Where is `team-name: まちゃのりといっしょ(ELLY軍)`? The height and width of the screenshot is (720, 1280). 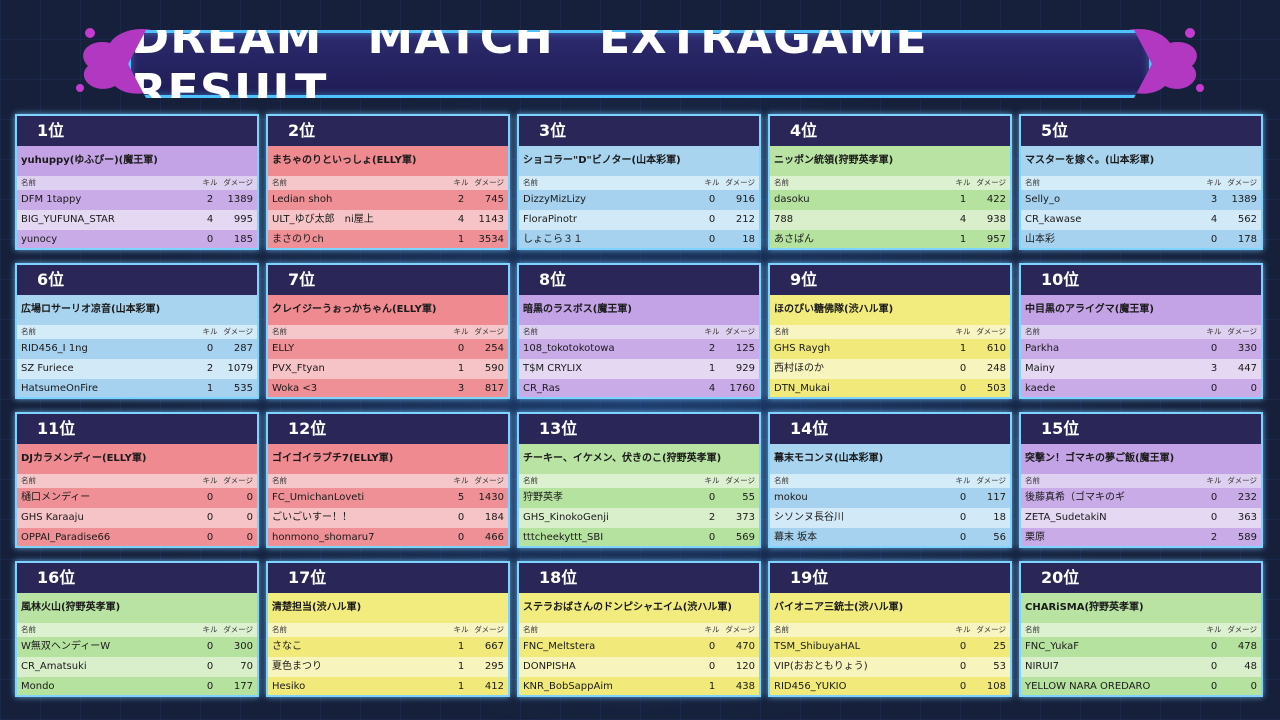
team-name: まちゃのりといっしょ(ELLY軍) is located at coordinates (388, 161).